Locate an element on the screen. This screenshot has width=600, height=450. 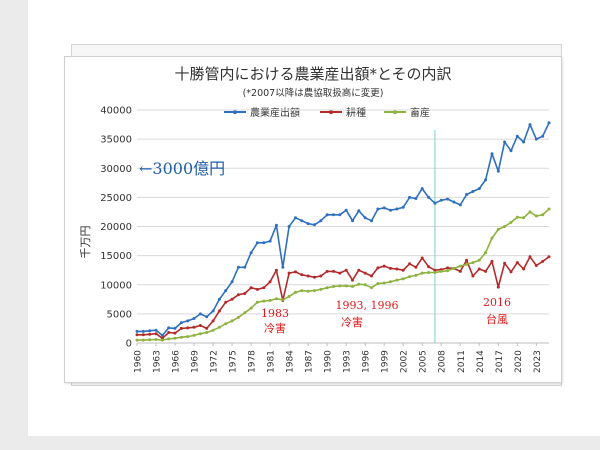
x-tick-label: 1999 is located at coordinates (386, 361).